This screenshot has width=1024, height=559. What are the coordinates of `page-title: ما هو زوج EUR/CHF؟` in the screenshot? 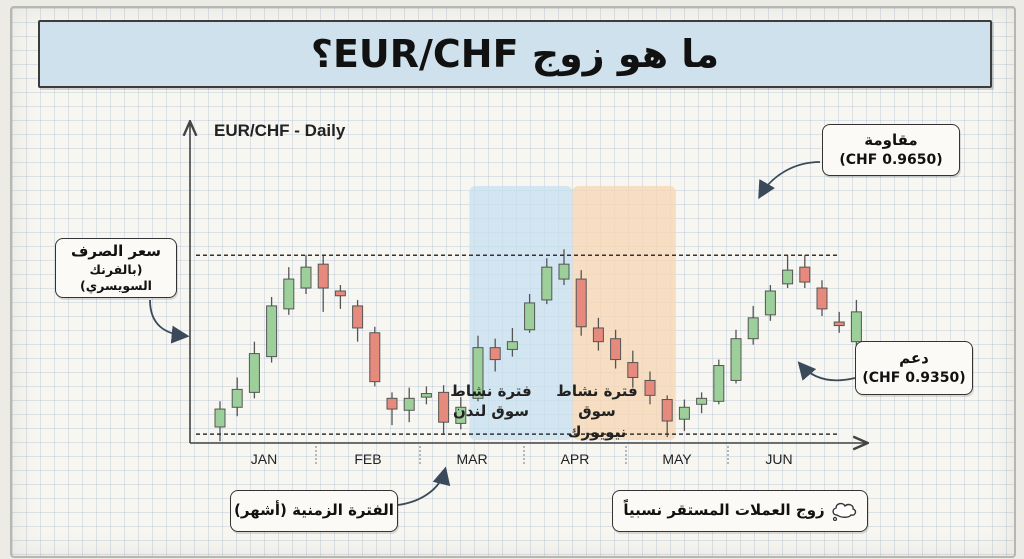 It's located at (515, 54).